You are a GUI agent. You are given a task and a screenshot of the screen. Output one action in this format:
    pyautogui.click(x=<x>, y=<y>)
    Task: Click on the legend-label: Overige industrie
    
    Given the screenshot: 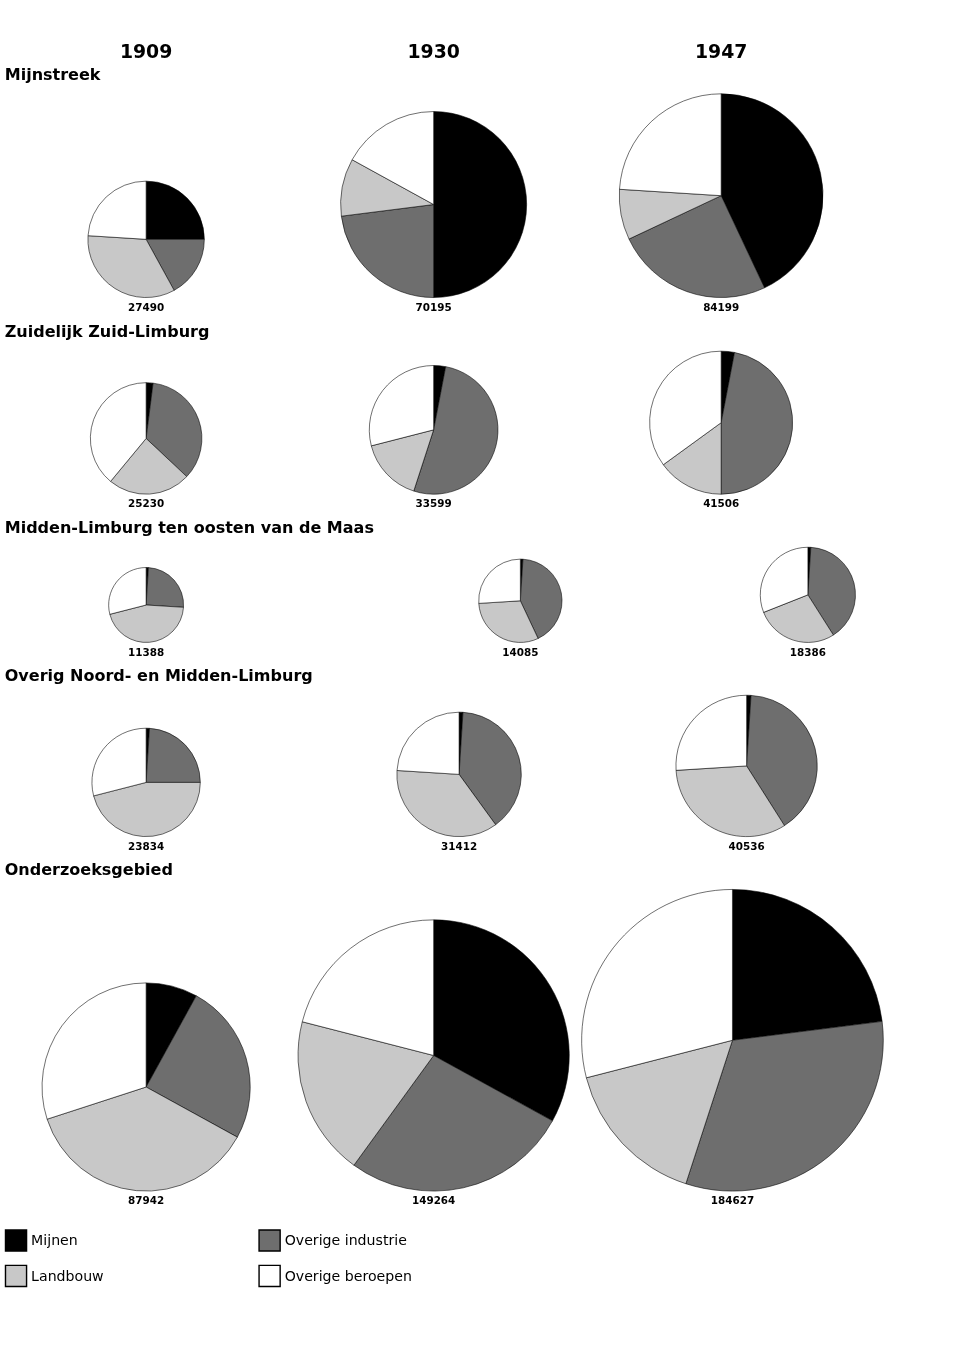 What is the action you would take?
    pyautogui.click(x=345, y=1240)
    